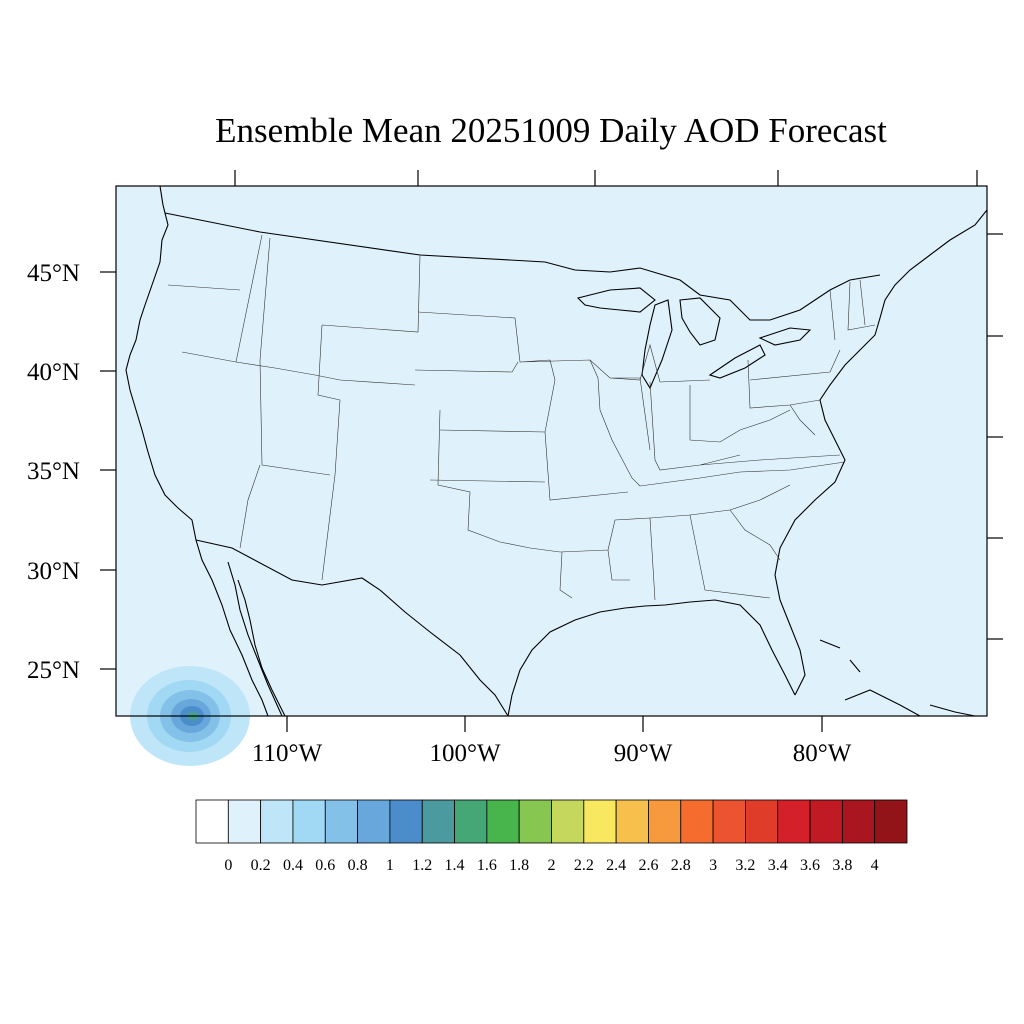 The image size is (1024, 1024). I want to click on canada-border, so click(522, 266).